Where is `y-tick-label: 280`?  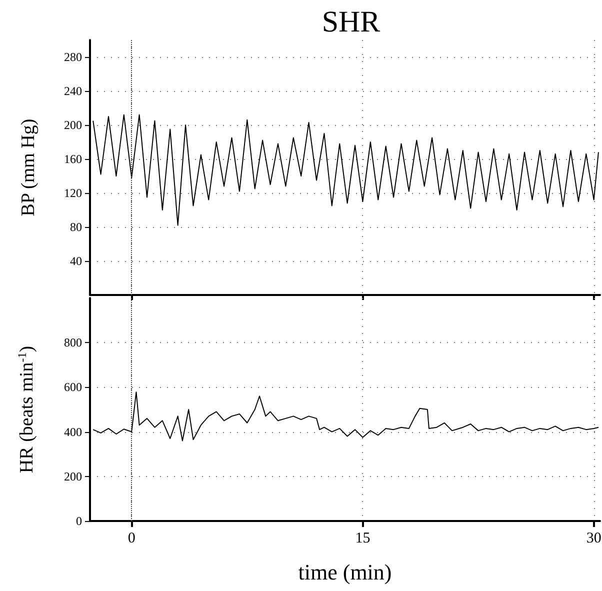 y-tick-label: 280 is located at coordinates (73, 57).